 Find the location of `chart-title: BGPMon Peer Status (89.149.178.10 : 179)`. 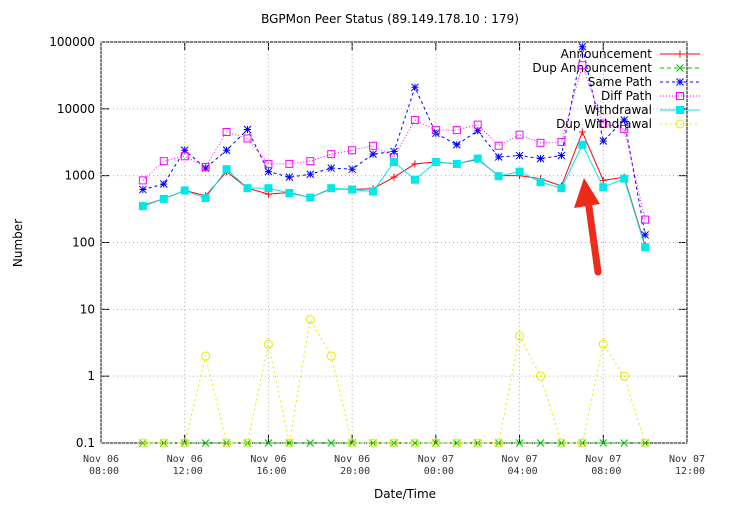

chart-title: BGPMon Peer Status (89.149.178.10 : 179) is located at coordinates (390, 19).